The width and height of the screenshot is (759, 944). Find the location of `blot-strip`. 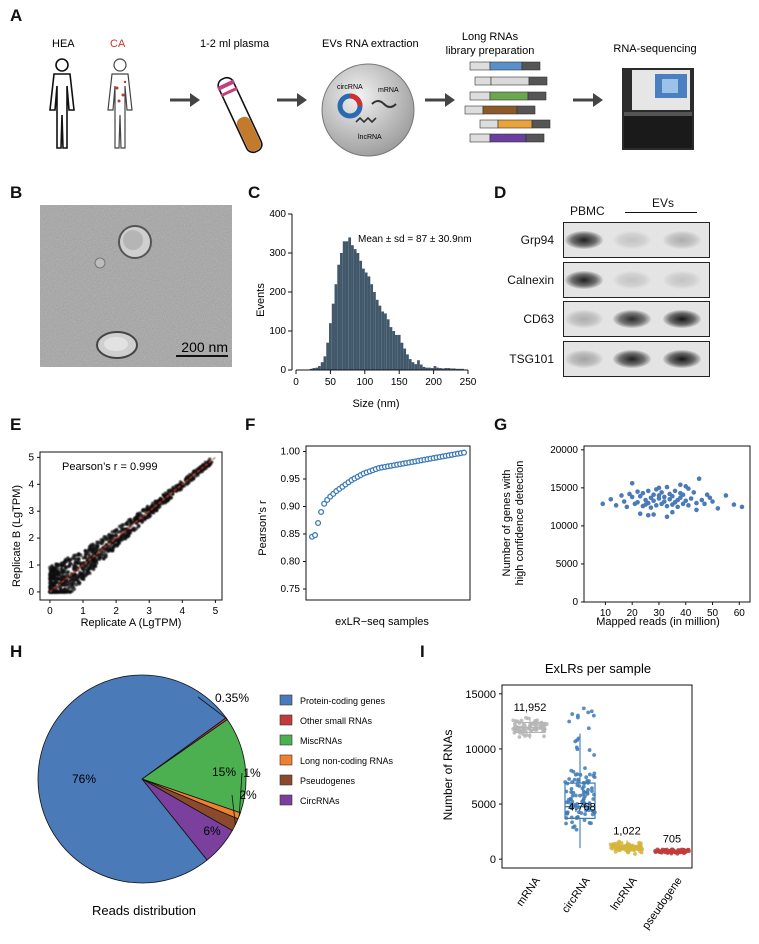

blot-strip is located at coordinates (636, 359).